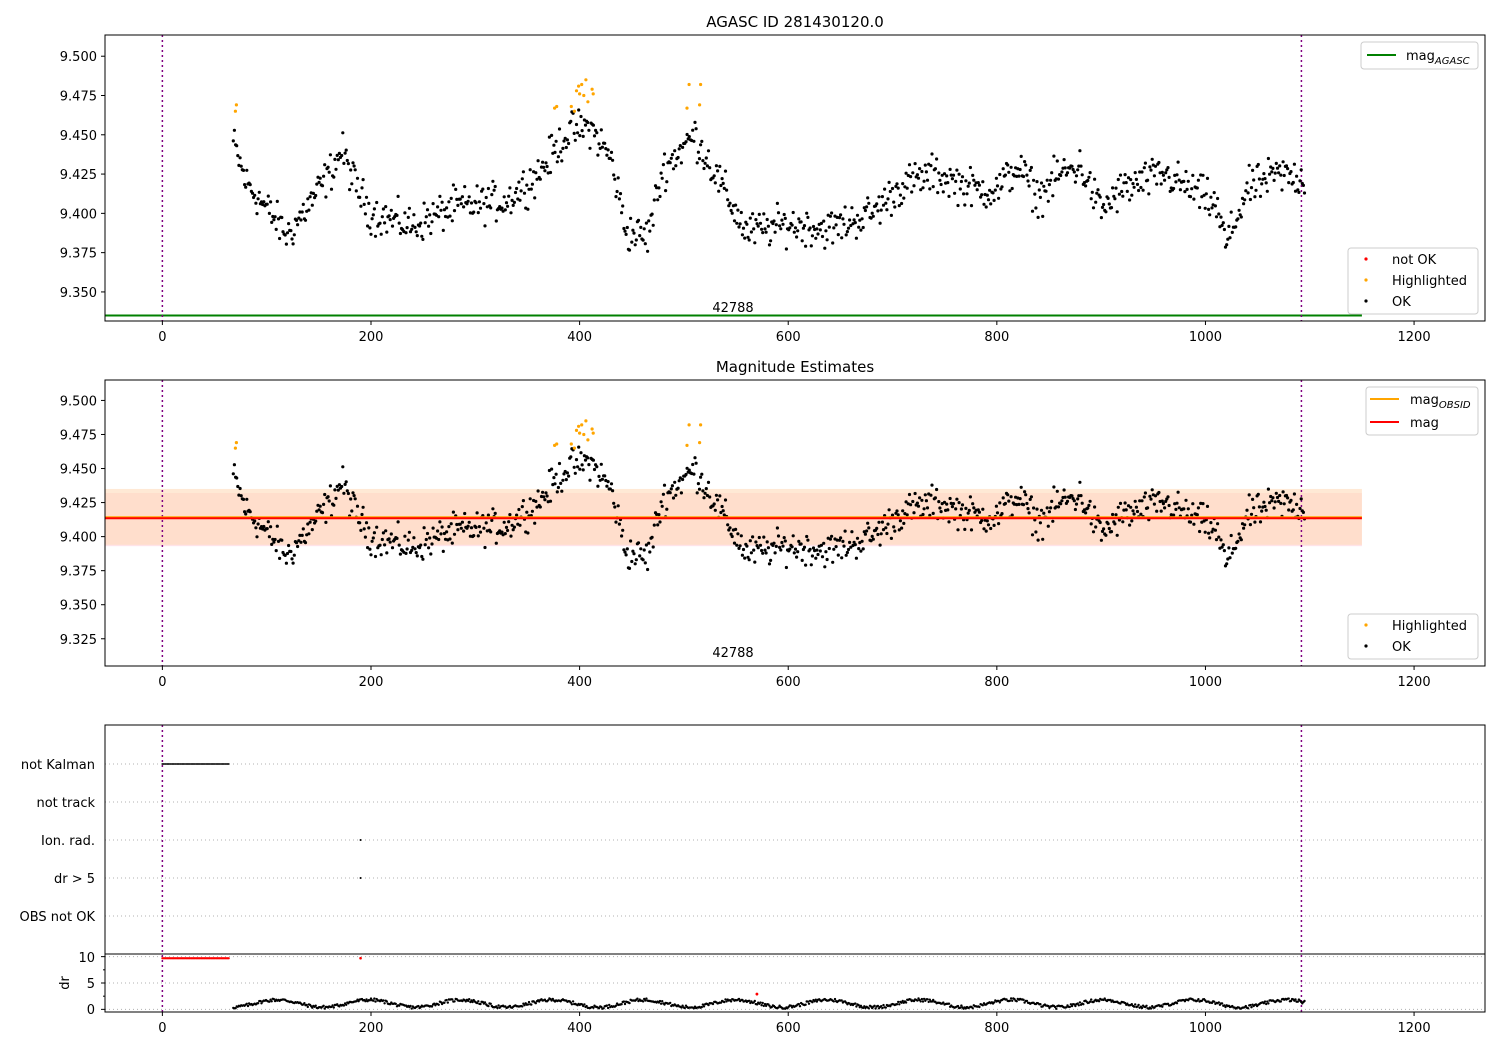 The image size is (1500, 1050). What do you see at coordinates (1205, 1028) in the screenshot?
I see `x-tick-label: 1000` at bounding box center [1205, 1028].